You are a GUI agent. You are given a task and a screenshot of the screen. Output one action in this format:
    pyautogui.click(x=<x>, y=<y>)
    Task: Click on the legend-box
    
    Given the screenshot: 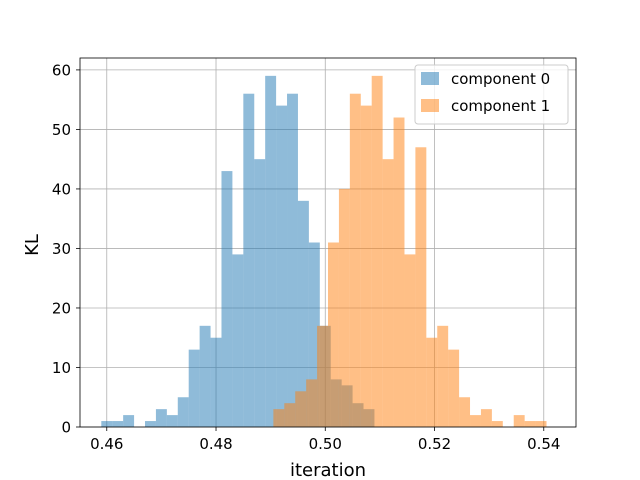 What is the action you would take?
    pyautogui.click(x=491, y=94)
    